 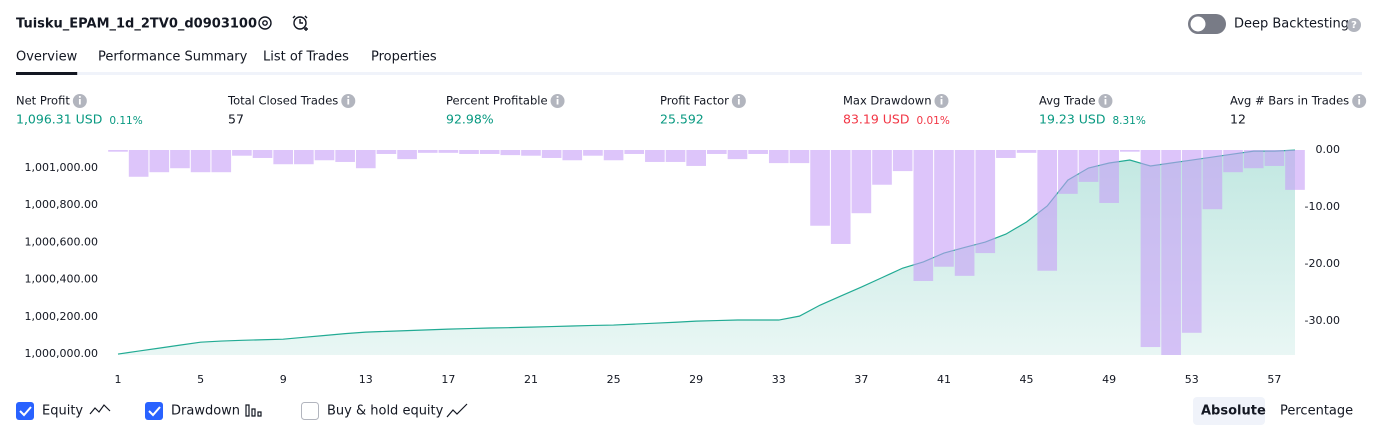 What do you see at coordinates (47, 57) in the screenshot?
I see `tab: Overview` at bounding box center [47, 57].